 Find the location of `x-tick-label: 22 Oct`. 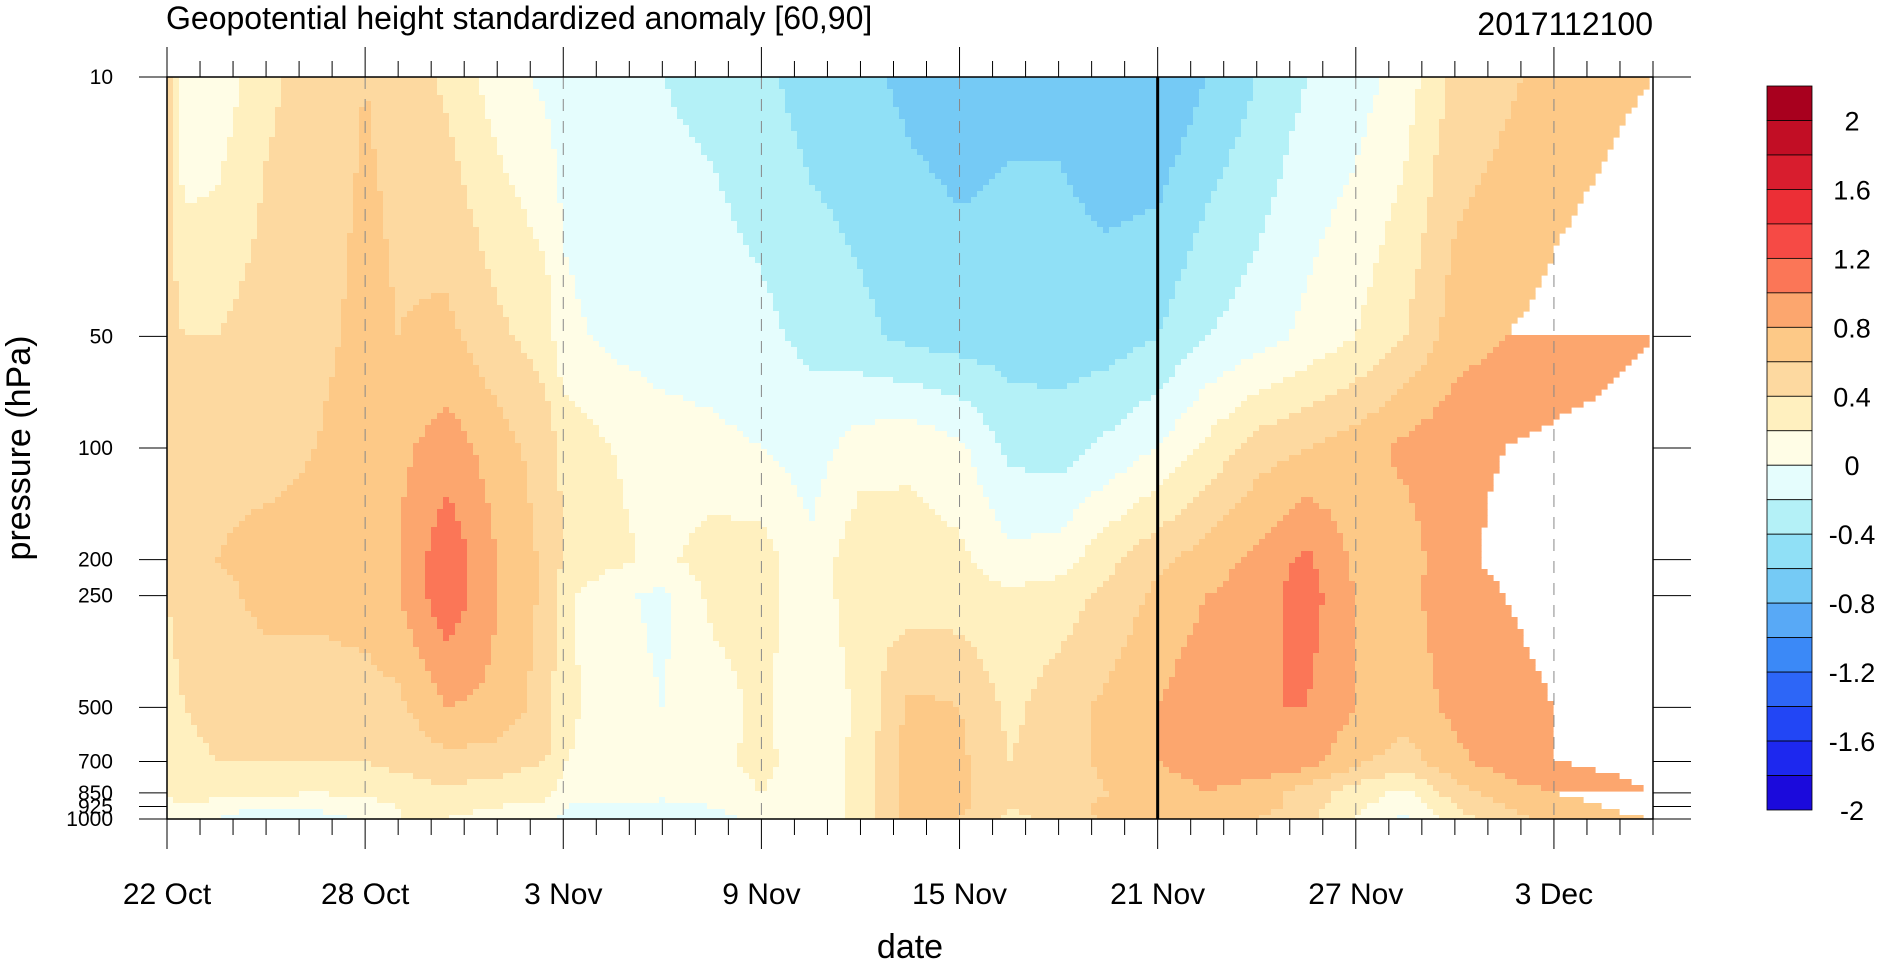

x-tick-label: 22 Oct is located at coordinates (167, 894).